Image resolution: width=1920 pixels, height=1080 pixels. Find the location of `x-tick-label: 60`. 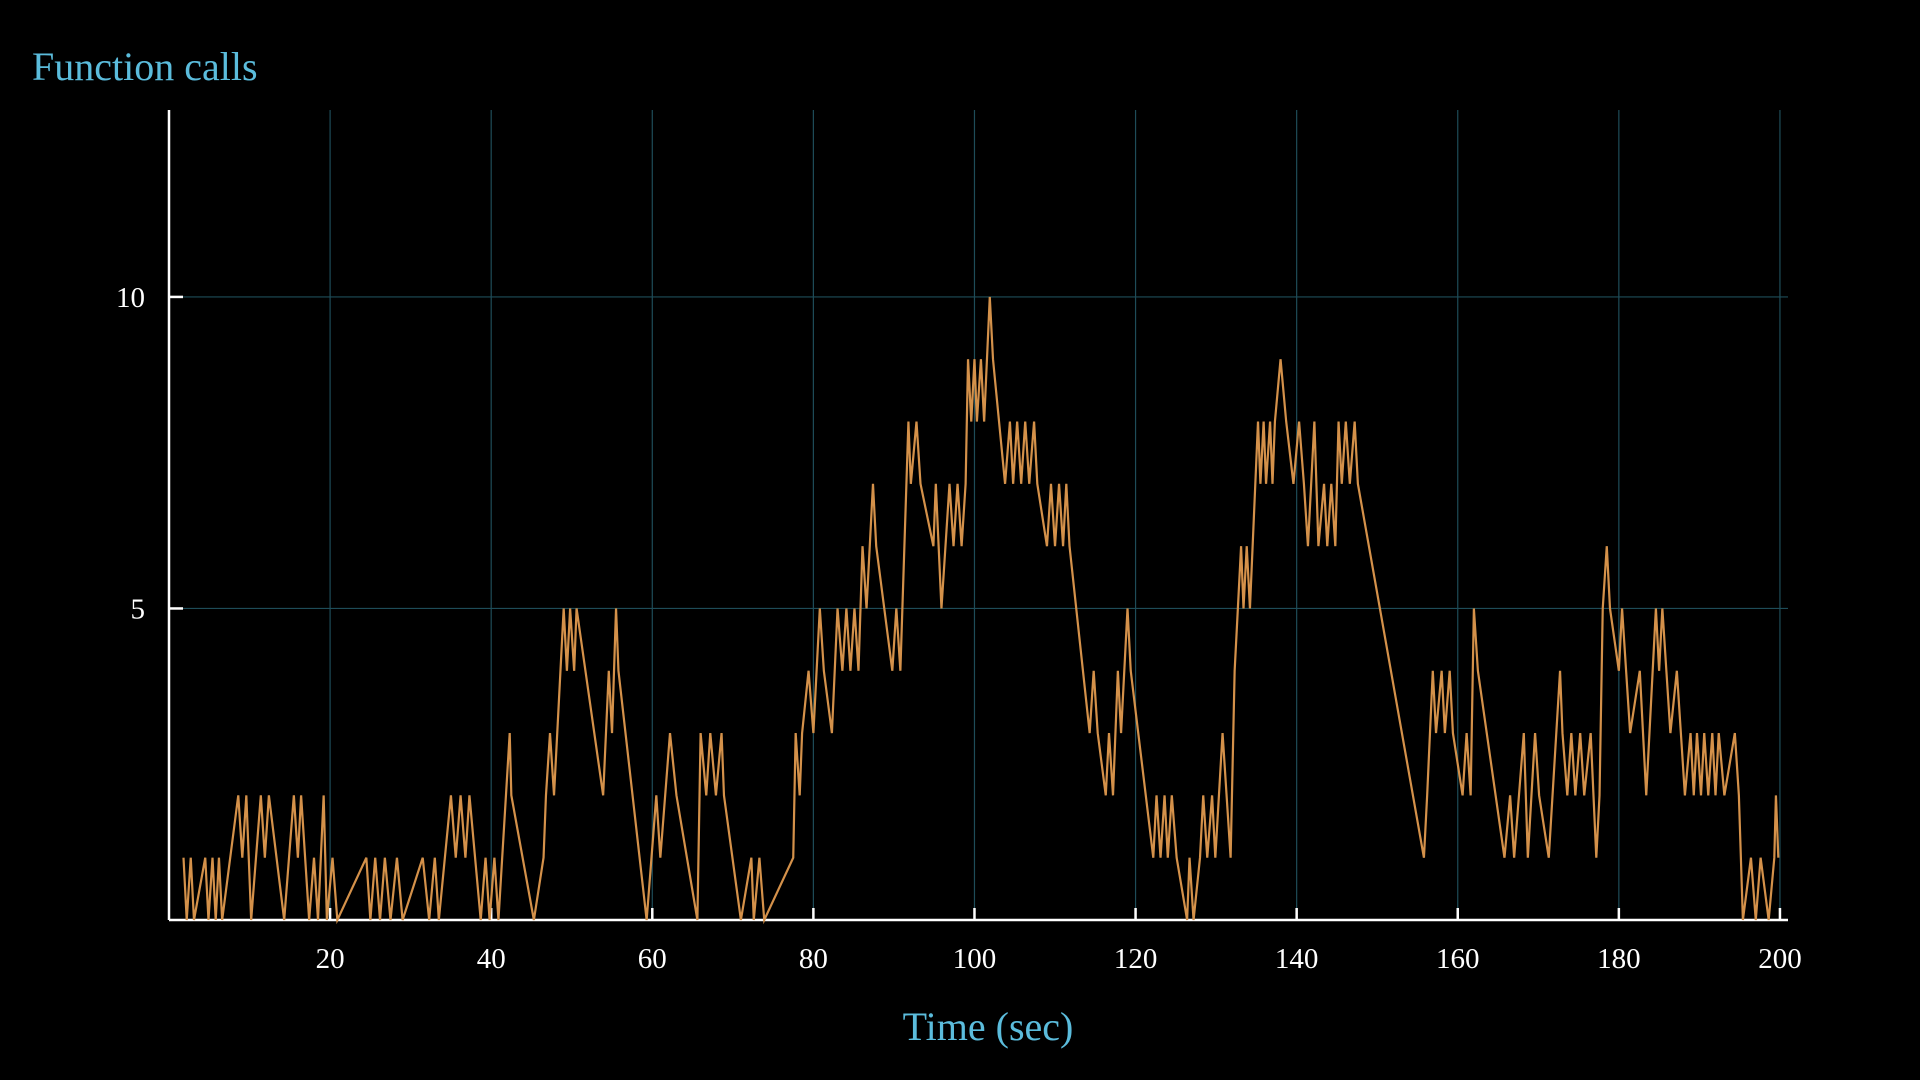

x-tick-label: 60 is located at coordinates (652, 959).